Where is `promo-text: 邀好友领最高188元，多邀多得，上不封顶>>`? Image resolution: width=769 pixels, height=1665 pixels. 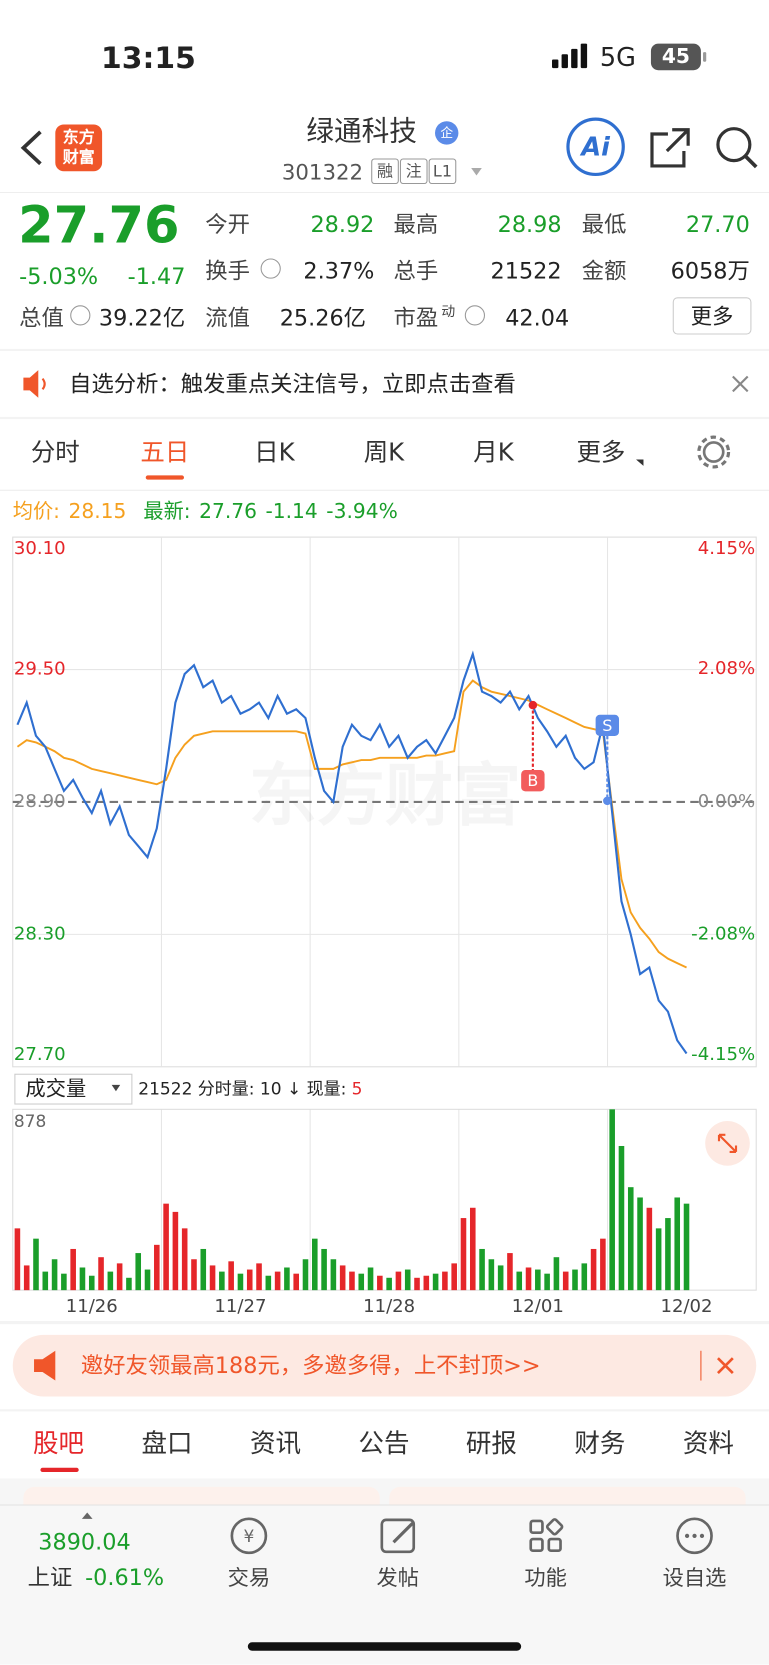
promo-text: 邀好友领最高188元，多邀多得，上不封顶>> is located at coordinates (310, 1365).